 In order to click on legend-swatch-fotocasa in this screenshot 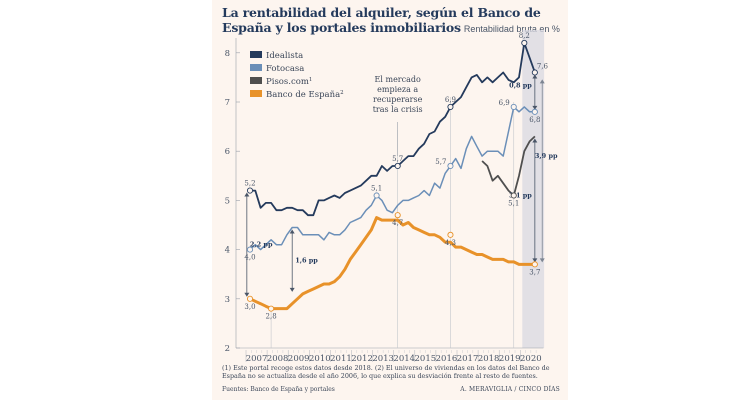, I will do `click(256, 67)`.